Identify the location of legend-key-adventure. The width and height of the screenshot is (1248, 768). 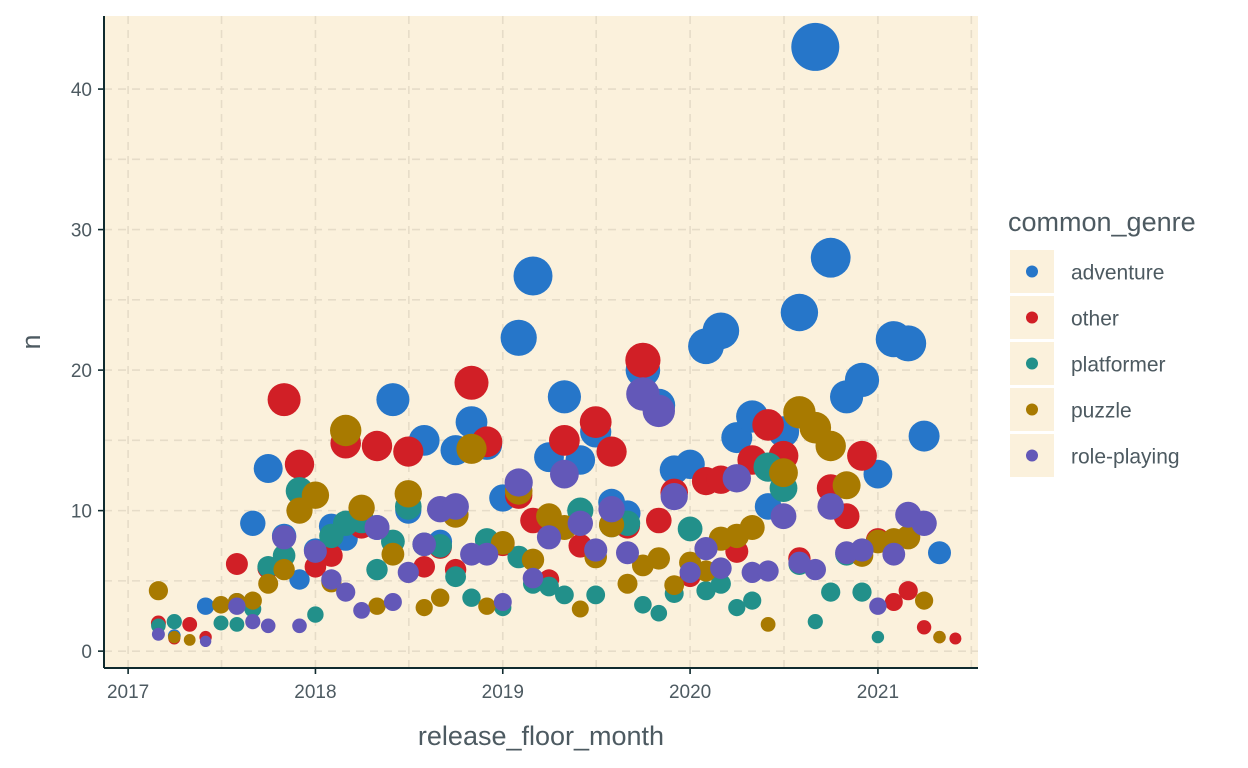
(1032, 271).